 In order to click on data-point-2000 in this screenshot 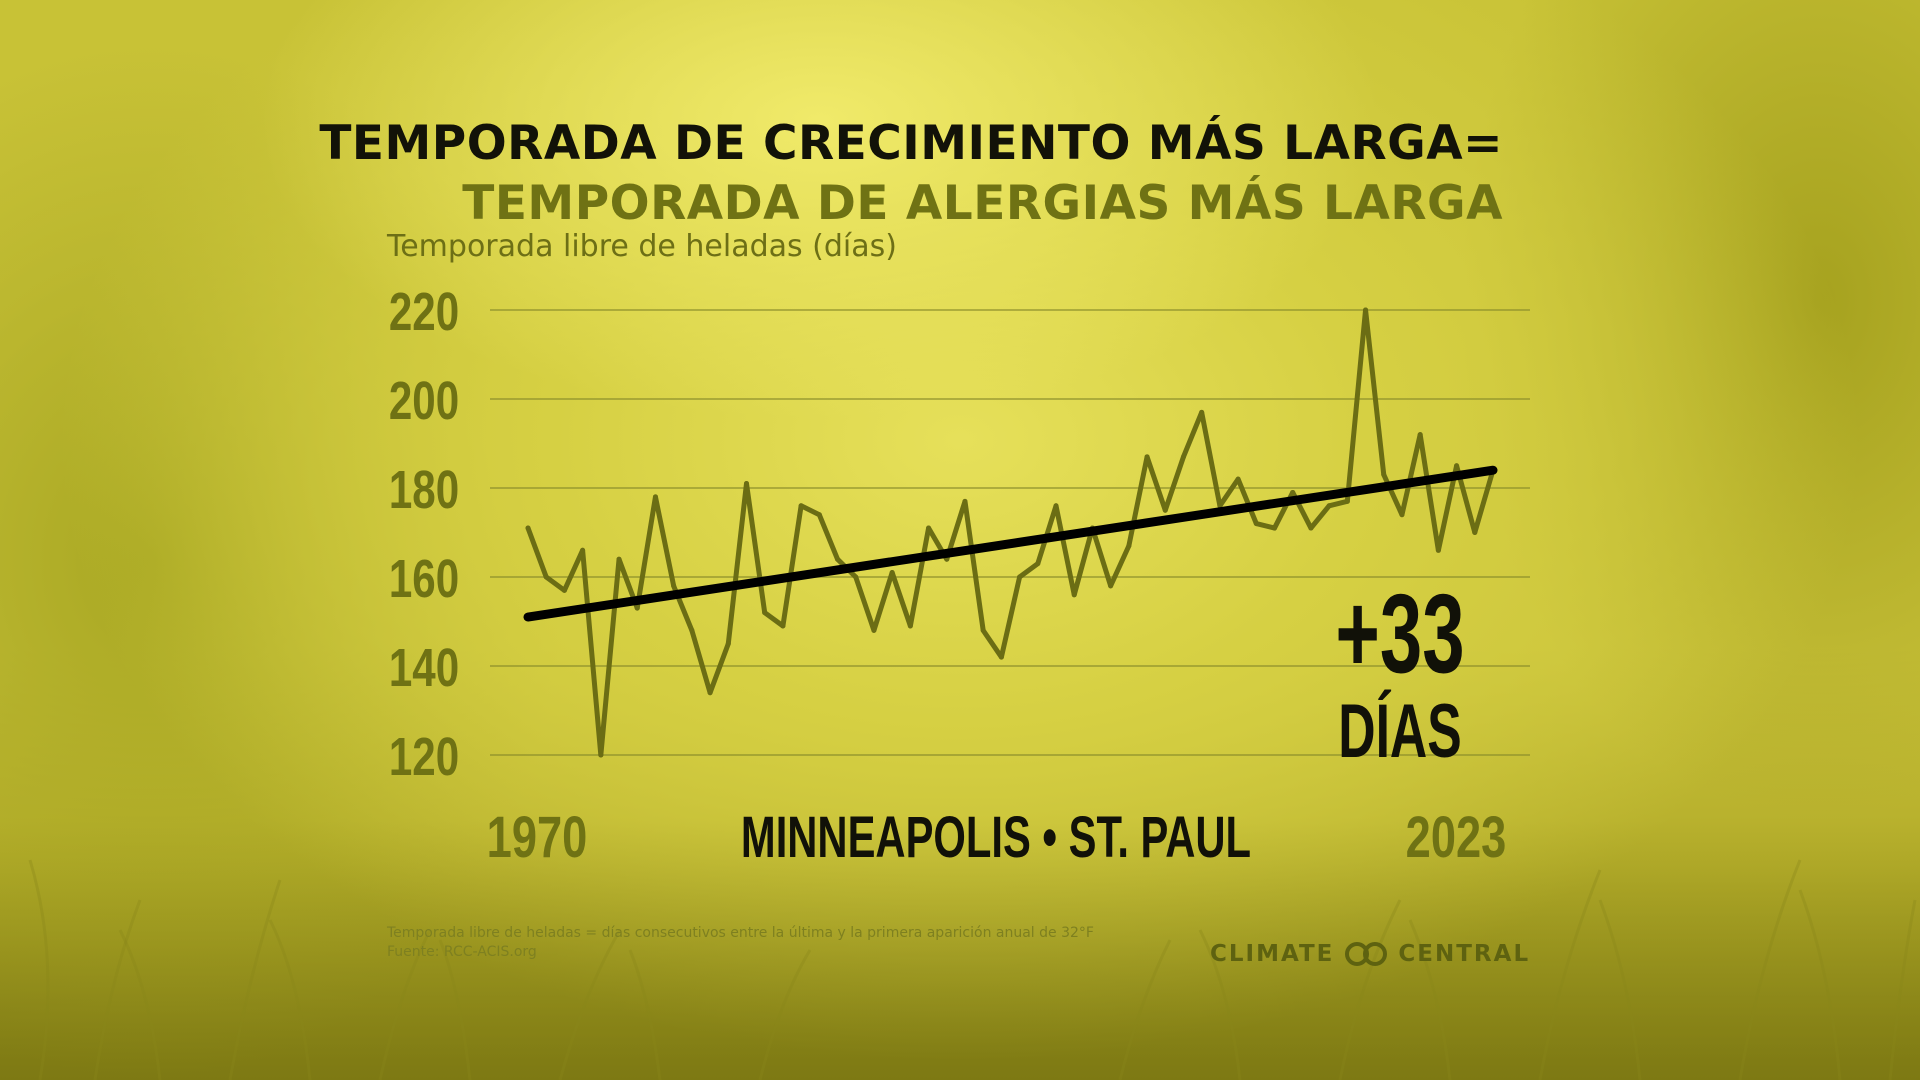, I will do `click(1074, 595)`.